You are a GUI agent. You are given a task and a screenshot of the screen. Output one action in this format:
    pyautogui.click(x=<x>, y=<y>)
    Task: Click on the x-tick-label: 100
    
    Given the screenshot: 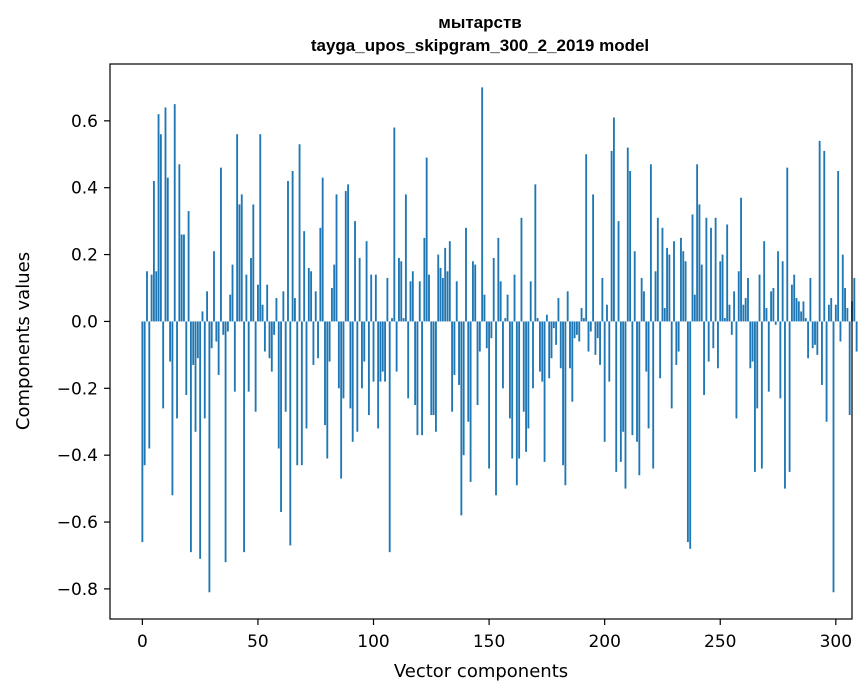 What is the action you would take?
    pyautogui.click(x=373, y=642)
    